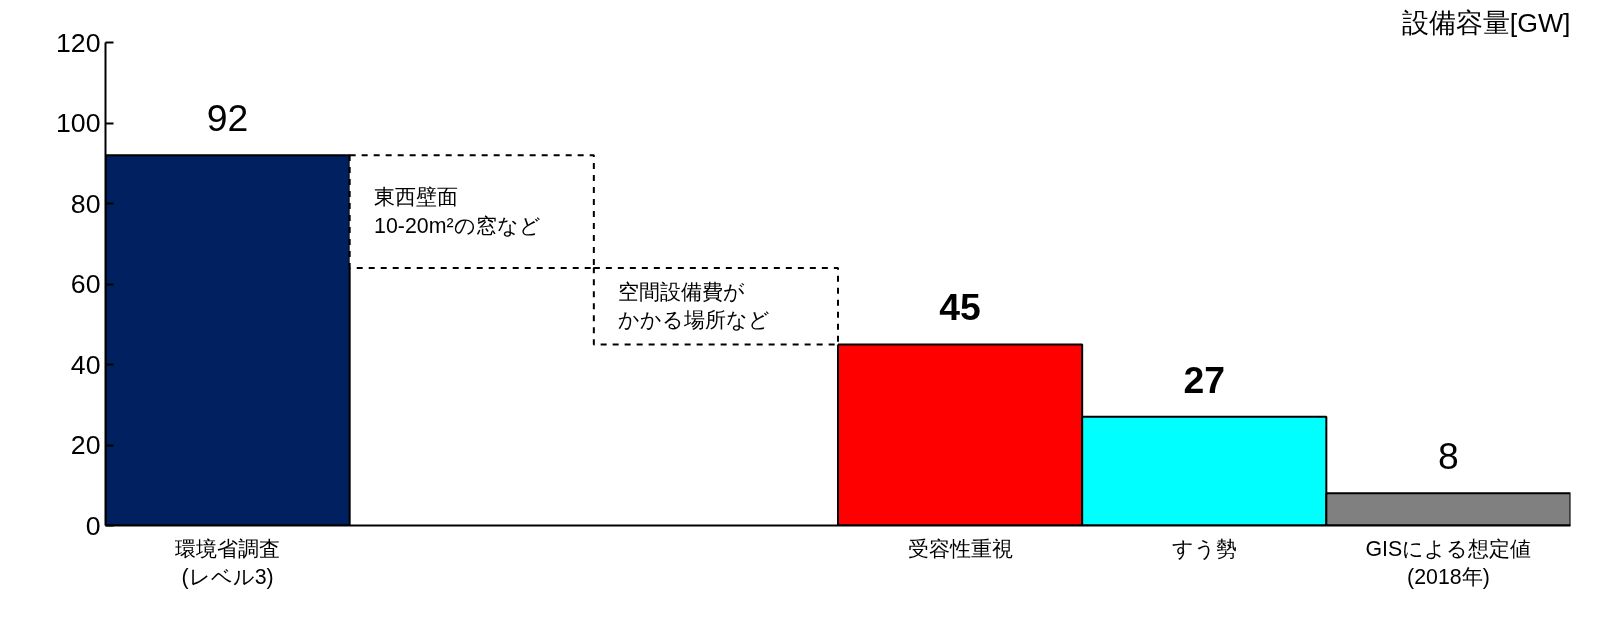  I want to click on x-tick-label: 環境省調査 (レベル3), so click(228, 563).